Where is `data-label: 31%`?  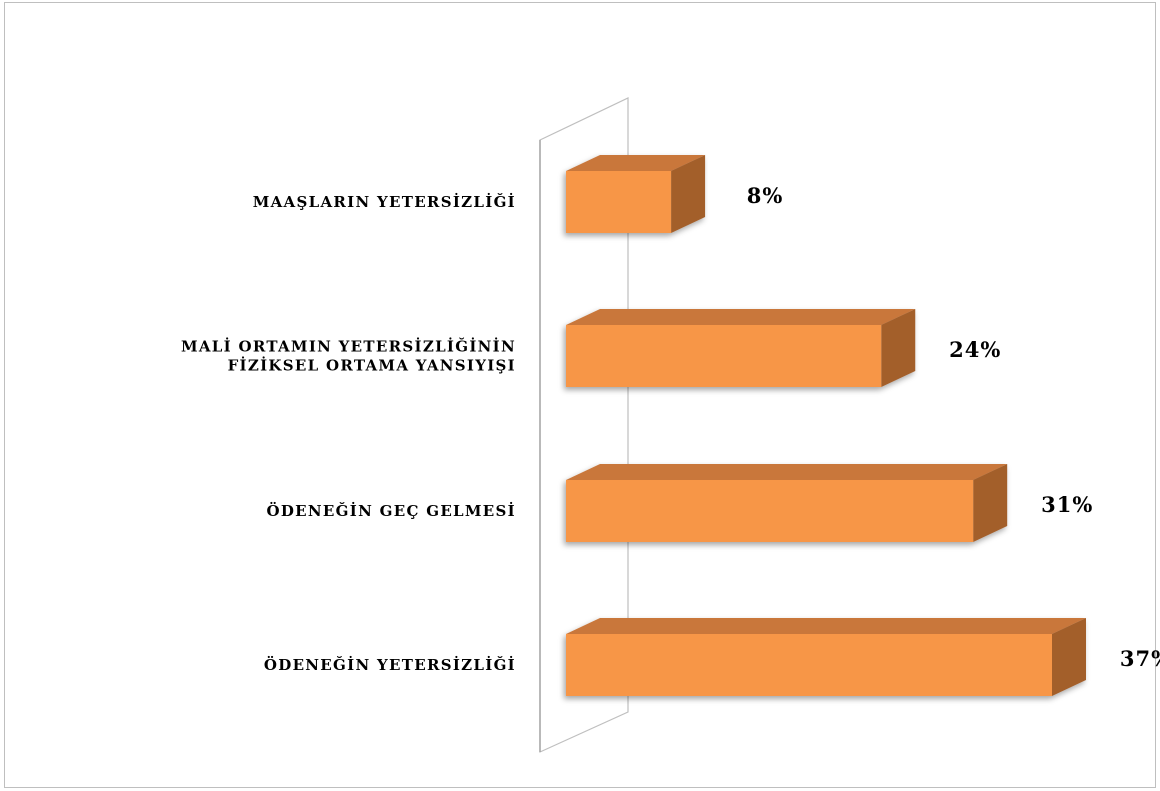
data-label: 31% is located at coordinates (1067, 504).